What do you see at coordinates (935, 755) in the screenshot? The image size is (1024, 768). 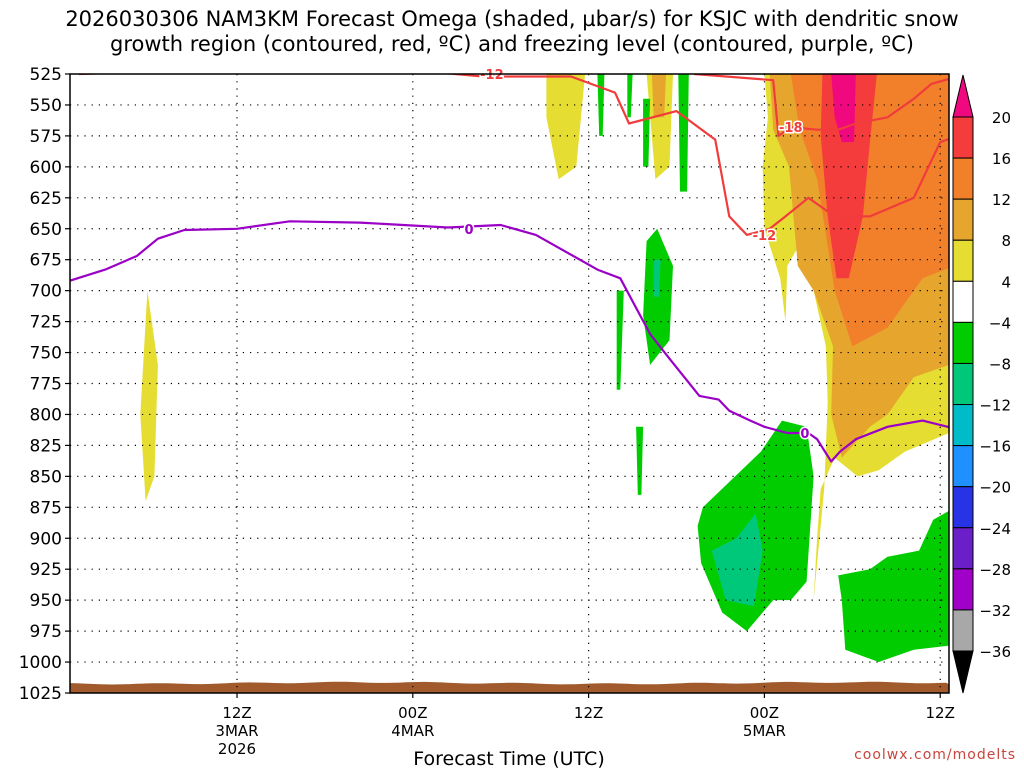 I see `watermark: coolwx.com/modelts` at bounding box center [935, 755].